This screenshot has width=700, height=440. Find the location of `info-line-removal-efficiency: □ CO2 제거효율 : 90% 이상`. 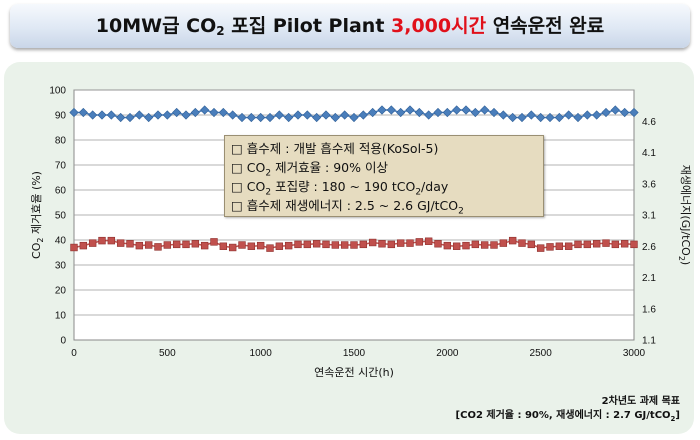

info-line-removal-efficiency: □ CO2 제거효율 : 90% 이상 is located at coordinates (387, 168).